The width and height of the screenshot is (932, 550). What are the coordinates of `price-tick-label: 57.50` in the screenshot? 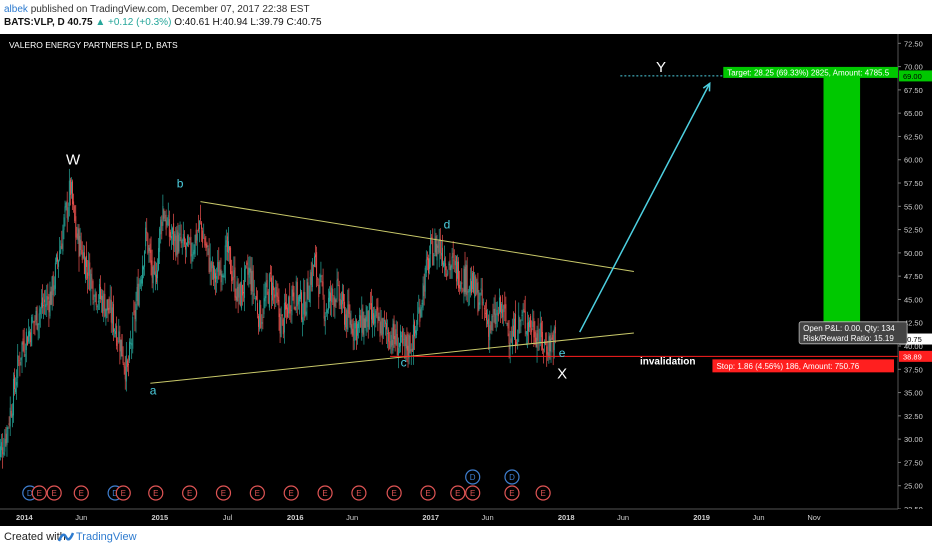 It's located at (913, 183).